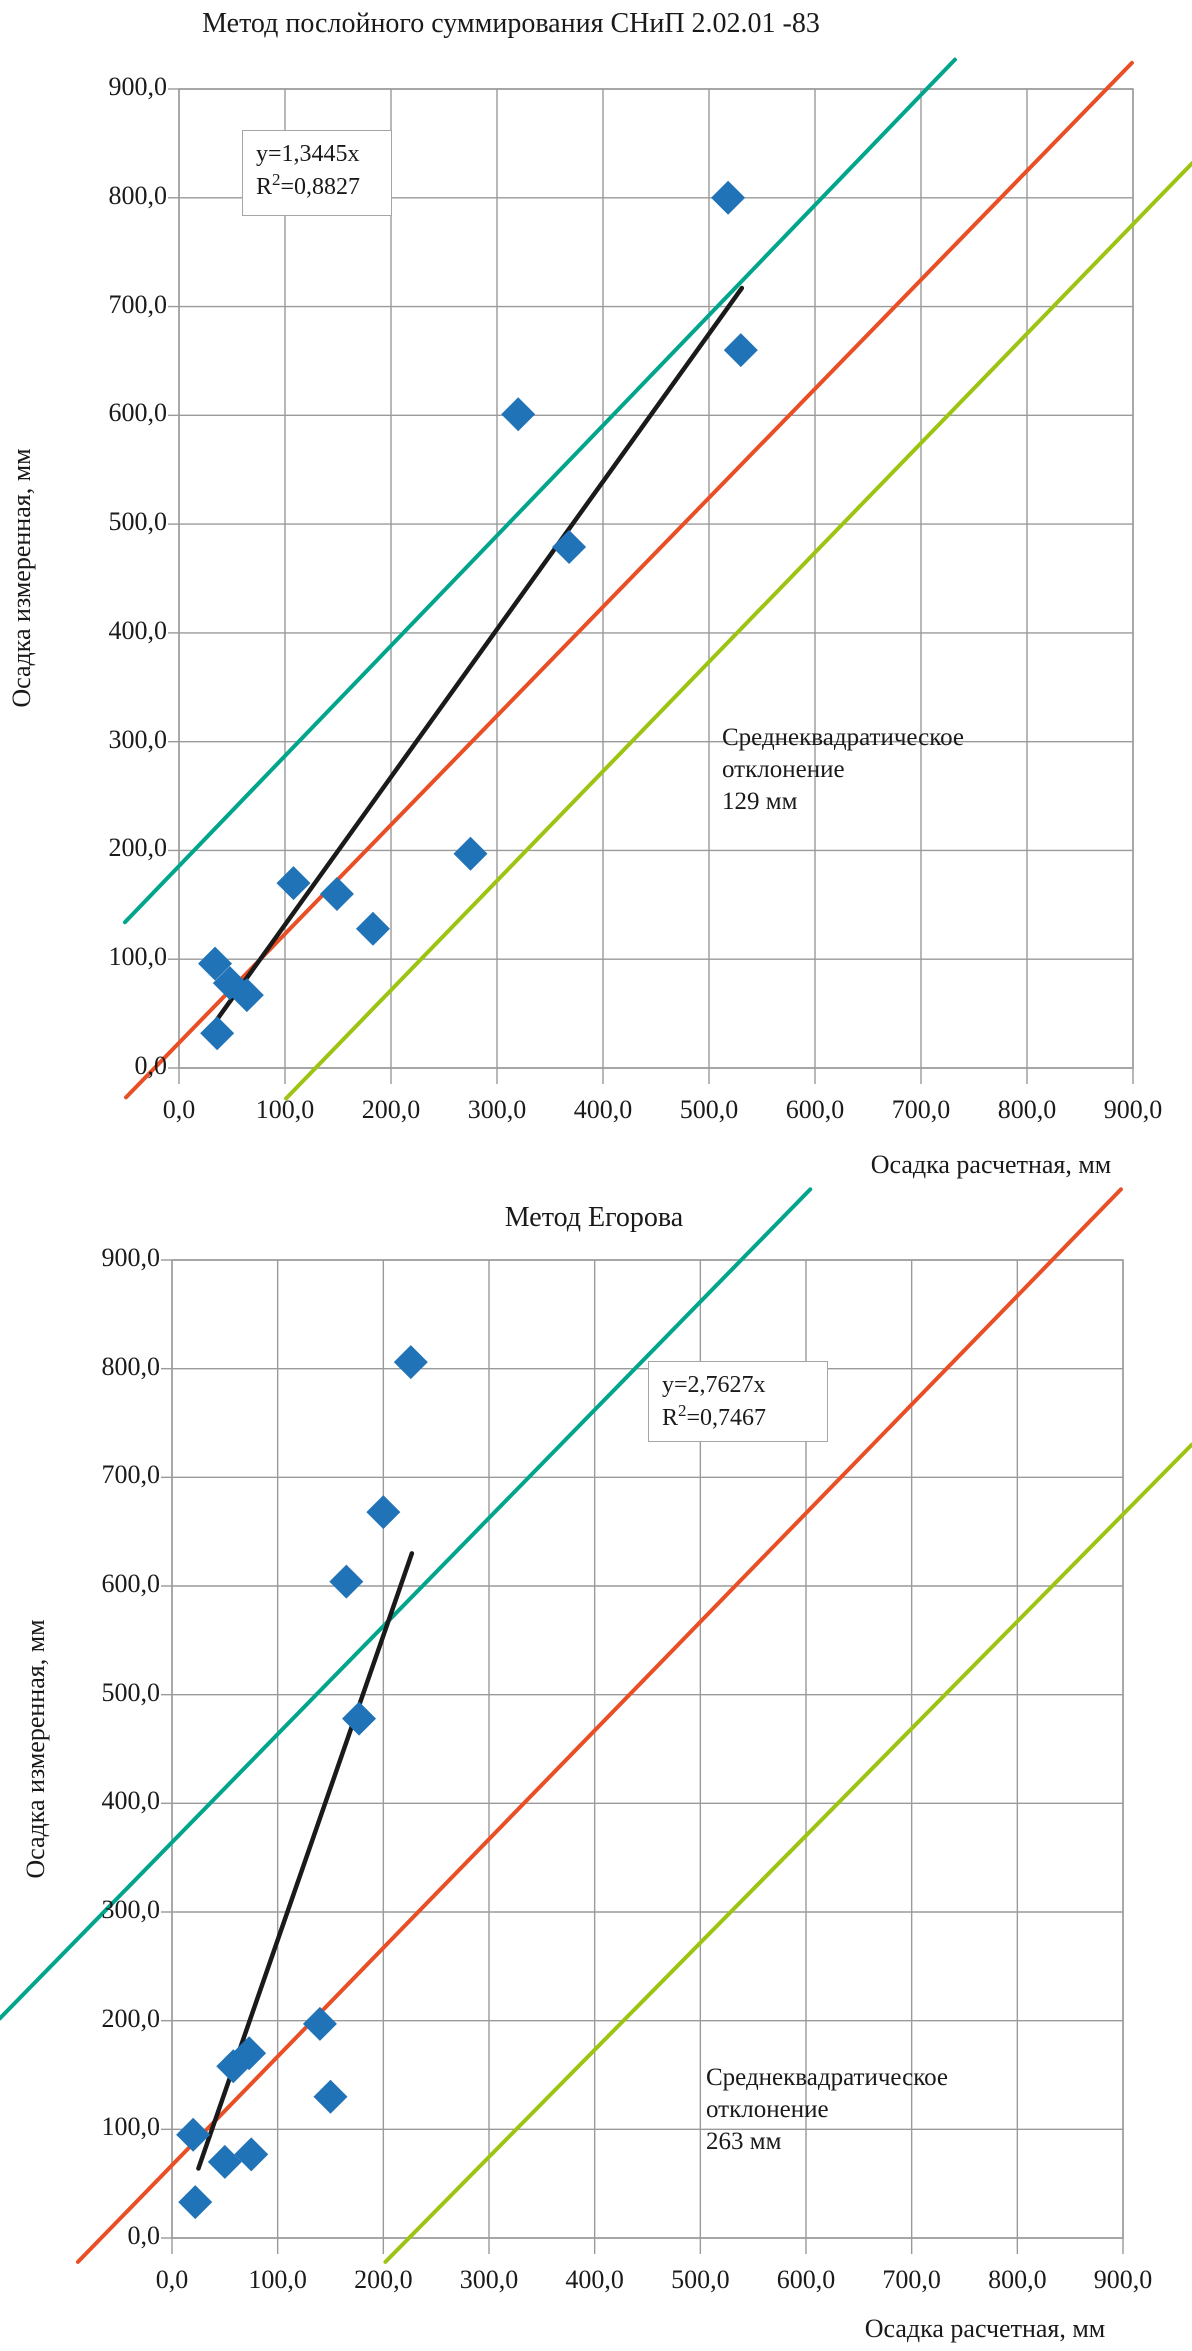  I want to click on chart1-equation-line: y=1,3445x, so click(308, 154).